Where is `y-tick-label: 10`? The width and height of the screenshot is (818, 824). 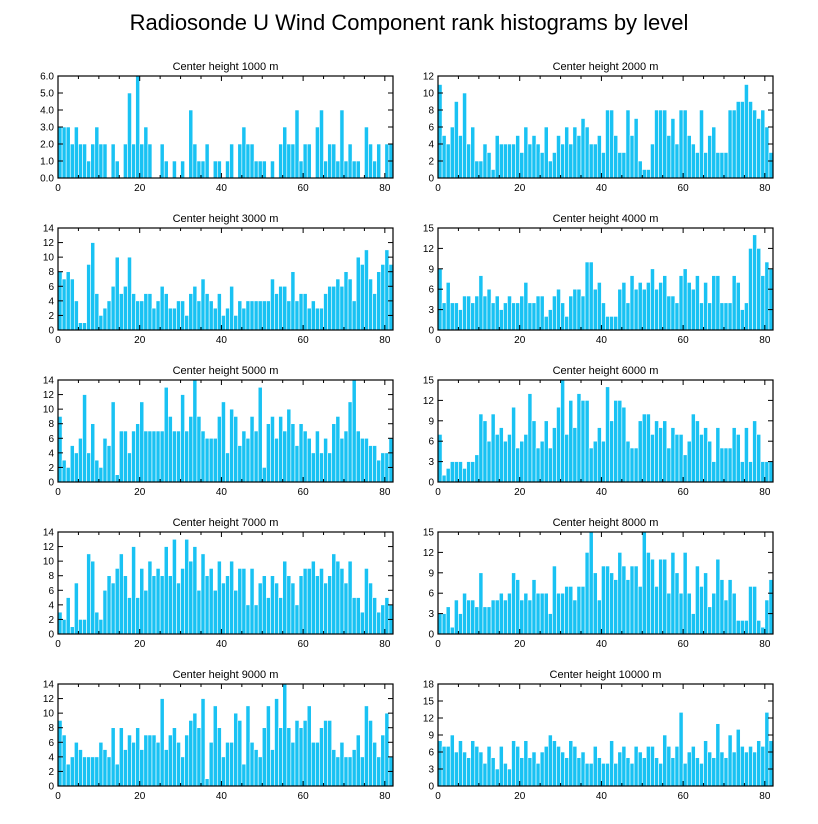 y-tick-label: 10 is located at coordinates (429, 94).